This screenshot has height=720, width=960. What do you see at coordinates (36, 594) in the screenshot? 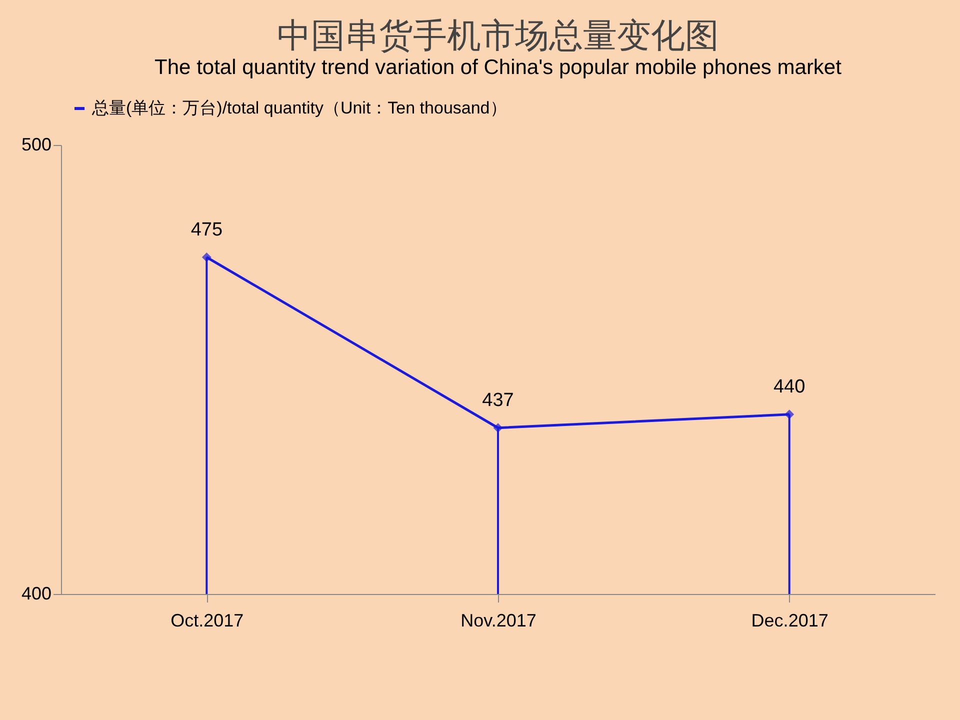
I see `y-tick-label: 400` at bounding box center [36, 594].